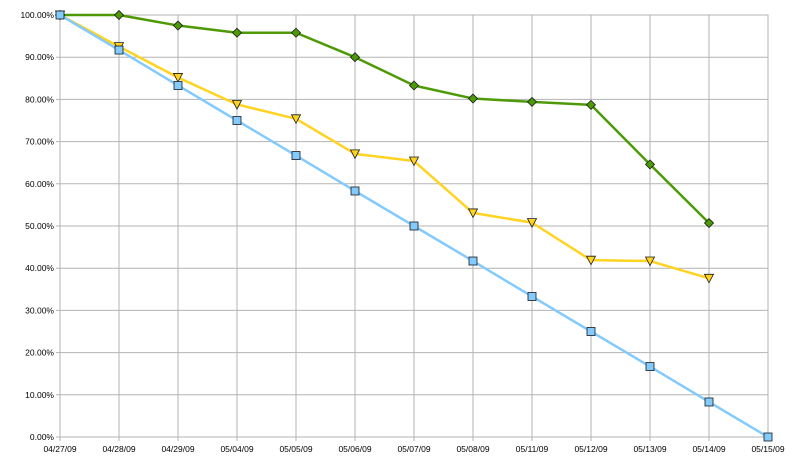 The height and width of the screenshot is (465, 800). What do you see at coordinates (39, 184) in the screenshot?
I see `y-tick-label: 60.00%` at bounding box center [39, 184].